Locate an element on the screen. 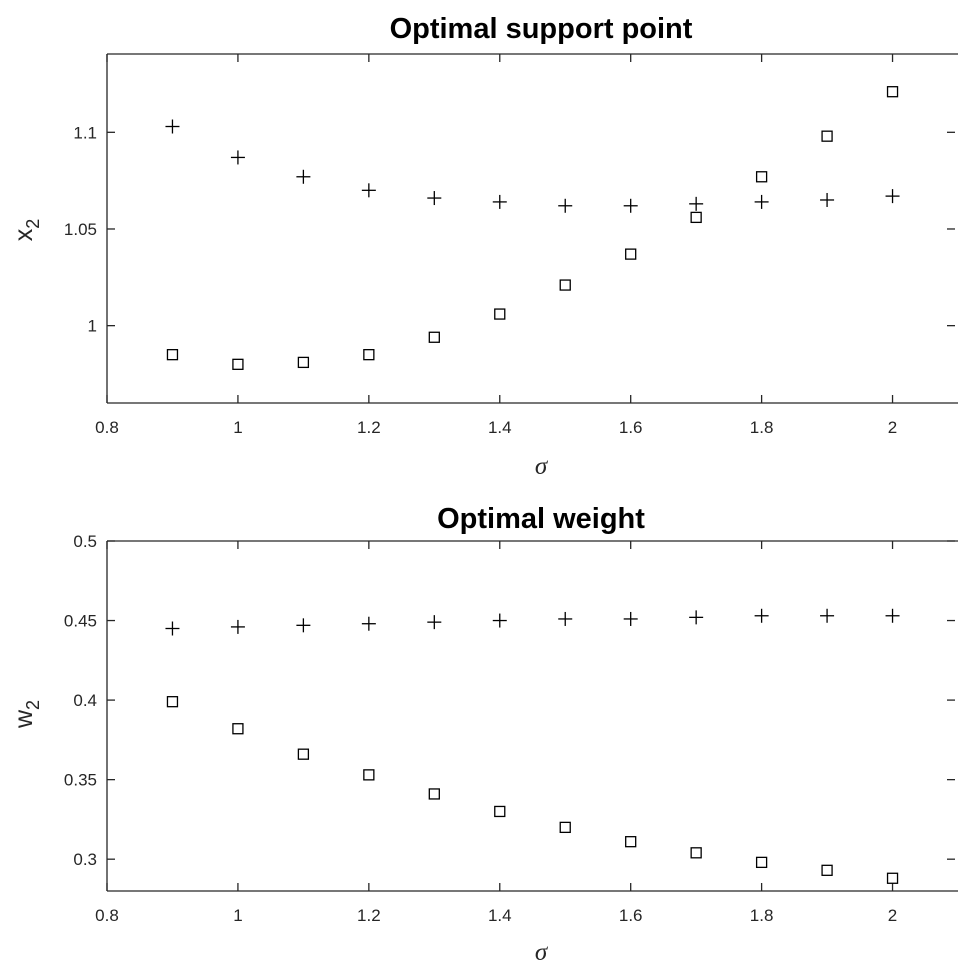  y-axis-label: x2 is located at coordinates (26, 230).